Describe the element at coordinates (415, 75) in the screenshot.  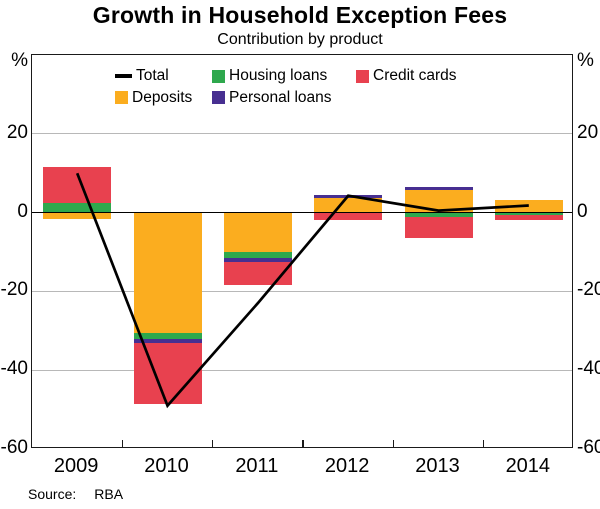
I see `legend-label: Credit cards` at that location.